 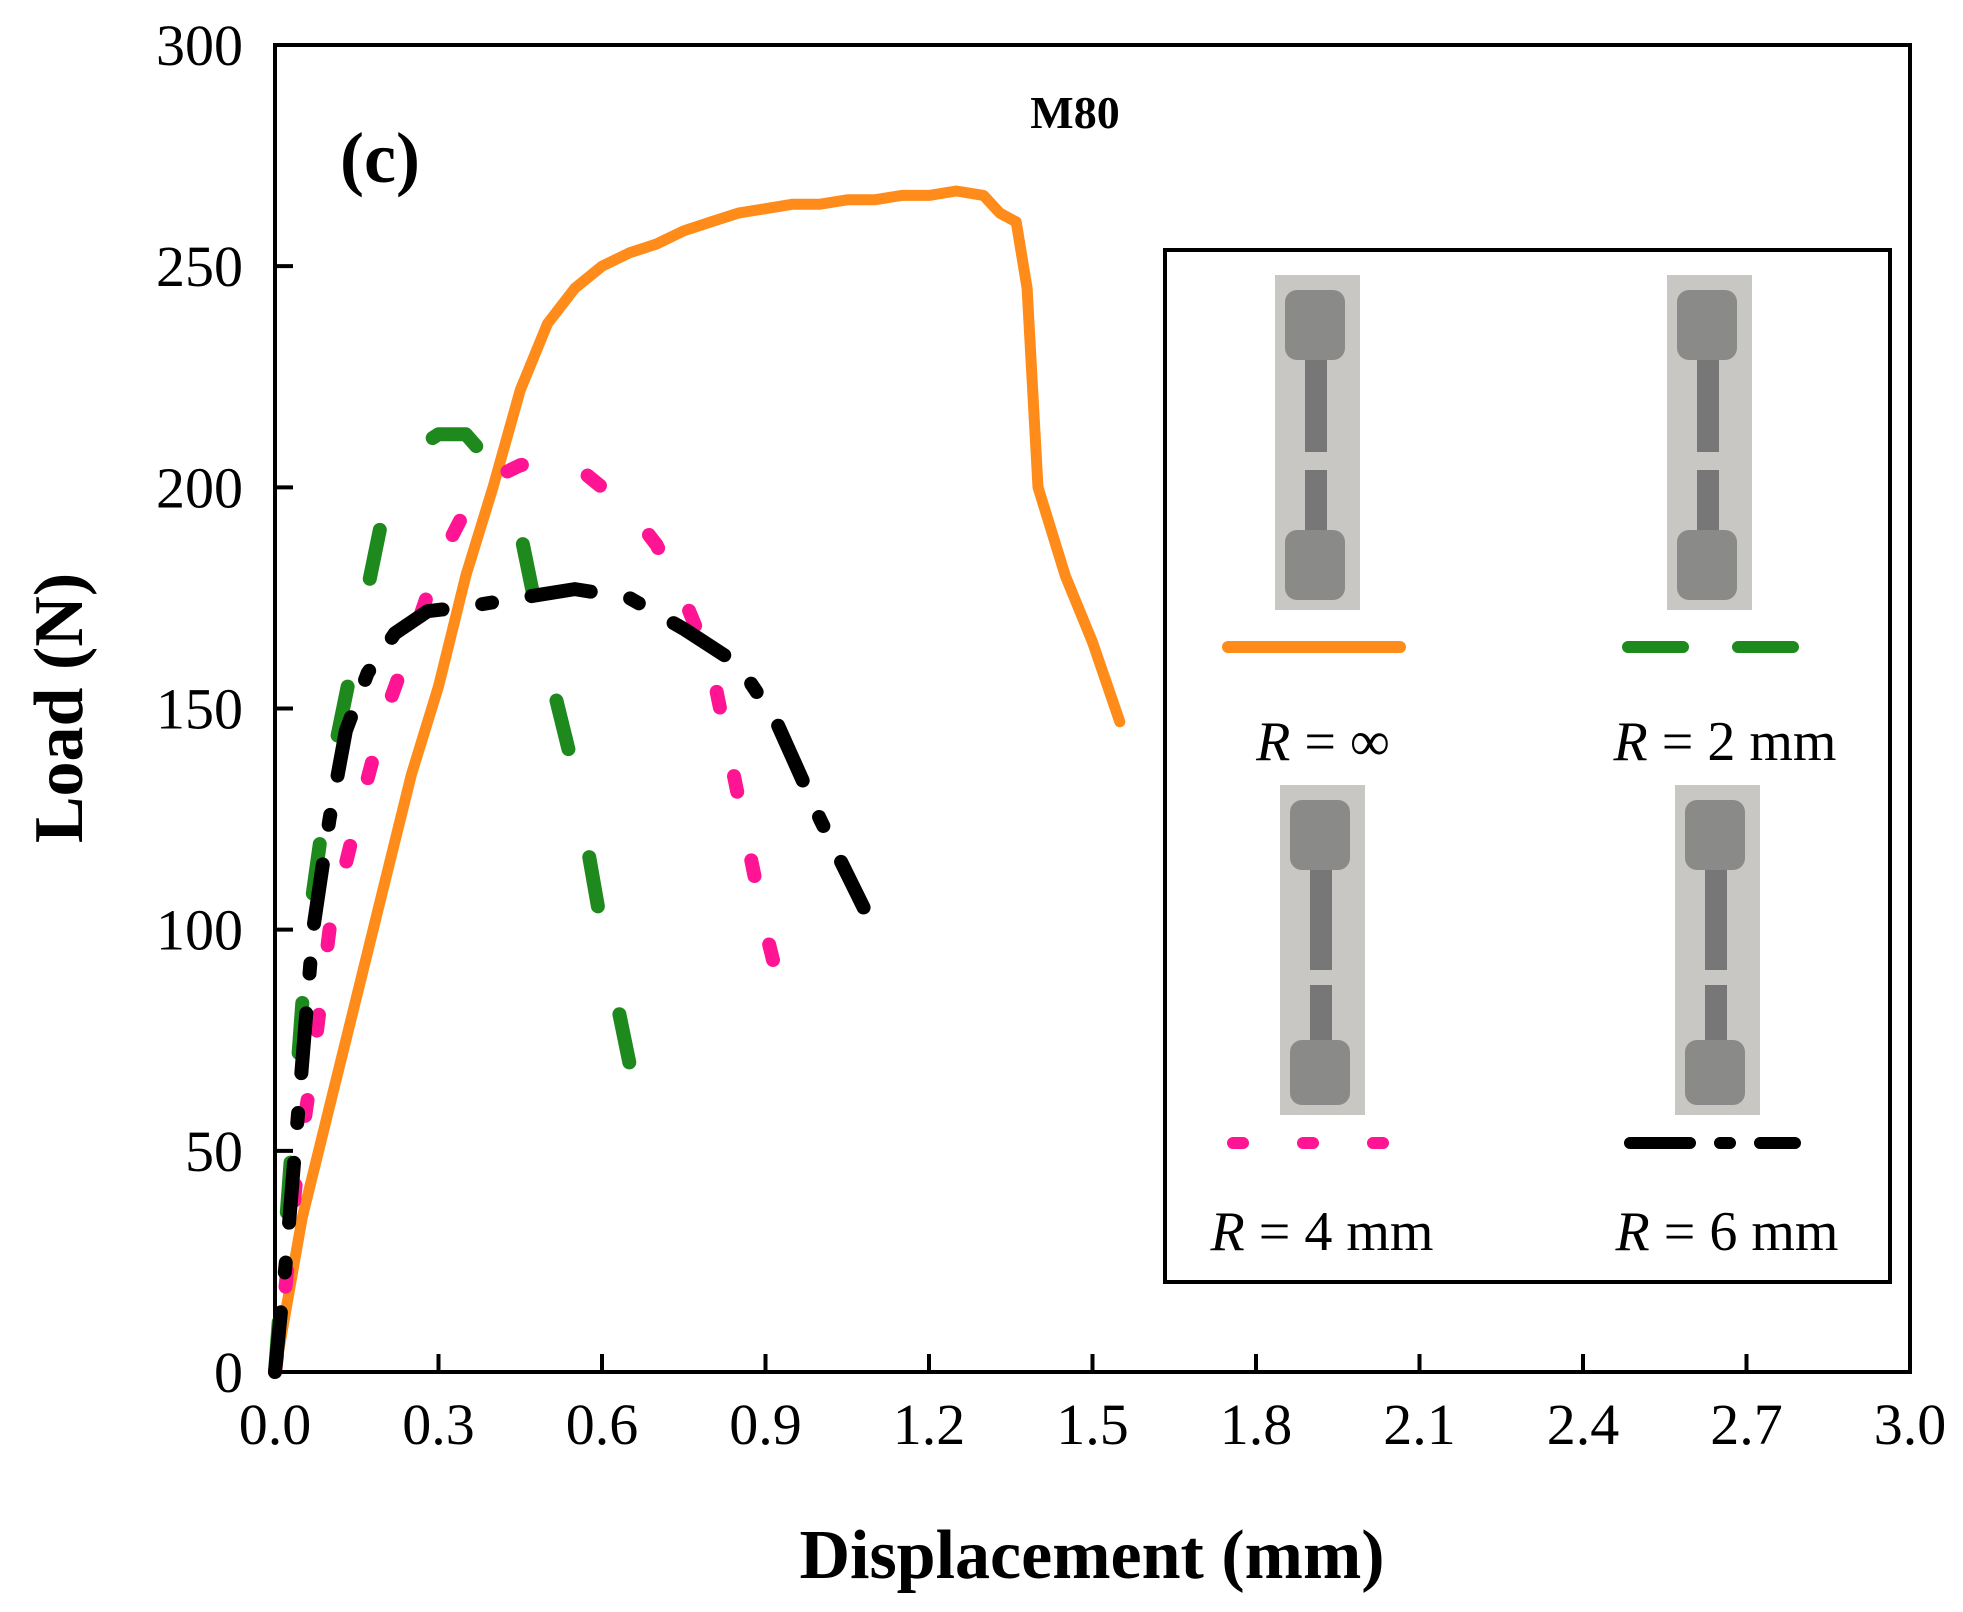 What do you see at coordinates (1074, 112) in the screenshot?
I see `chart-title: M80` at bounding box center [1074, 112].